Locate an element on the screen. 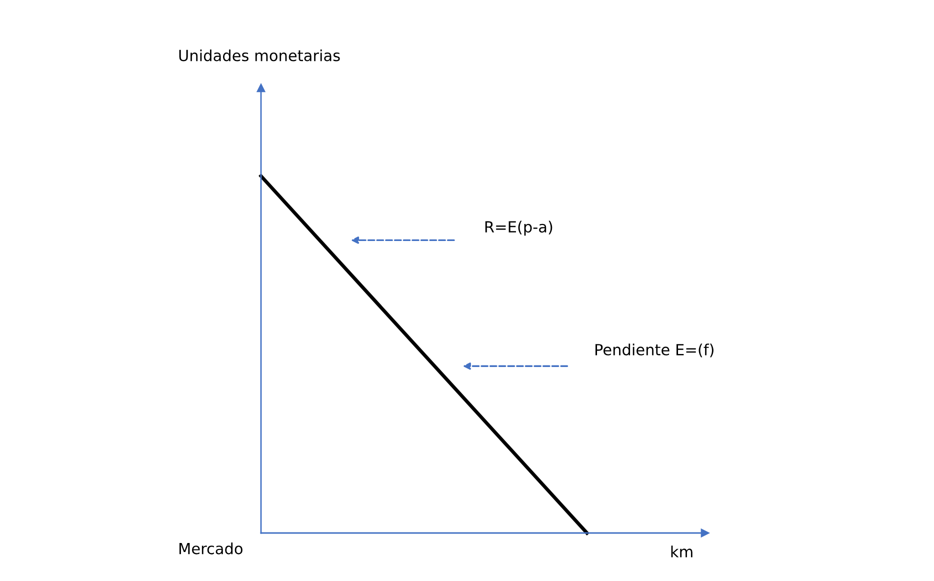 This screenshot has height=581, width=934. annotation: R=E(p-a) is located at coordinates (518, 228).